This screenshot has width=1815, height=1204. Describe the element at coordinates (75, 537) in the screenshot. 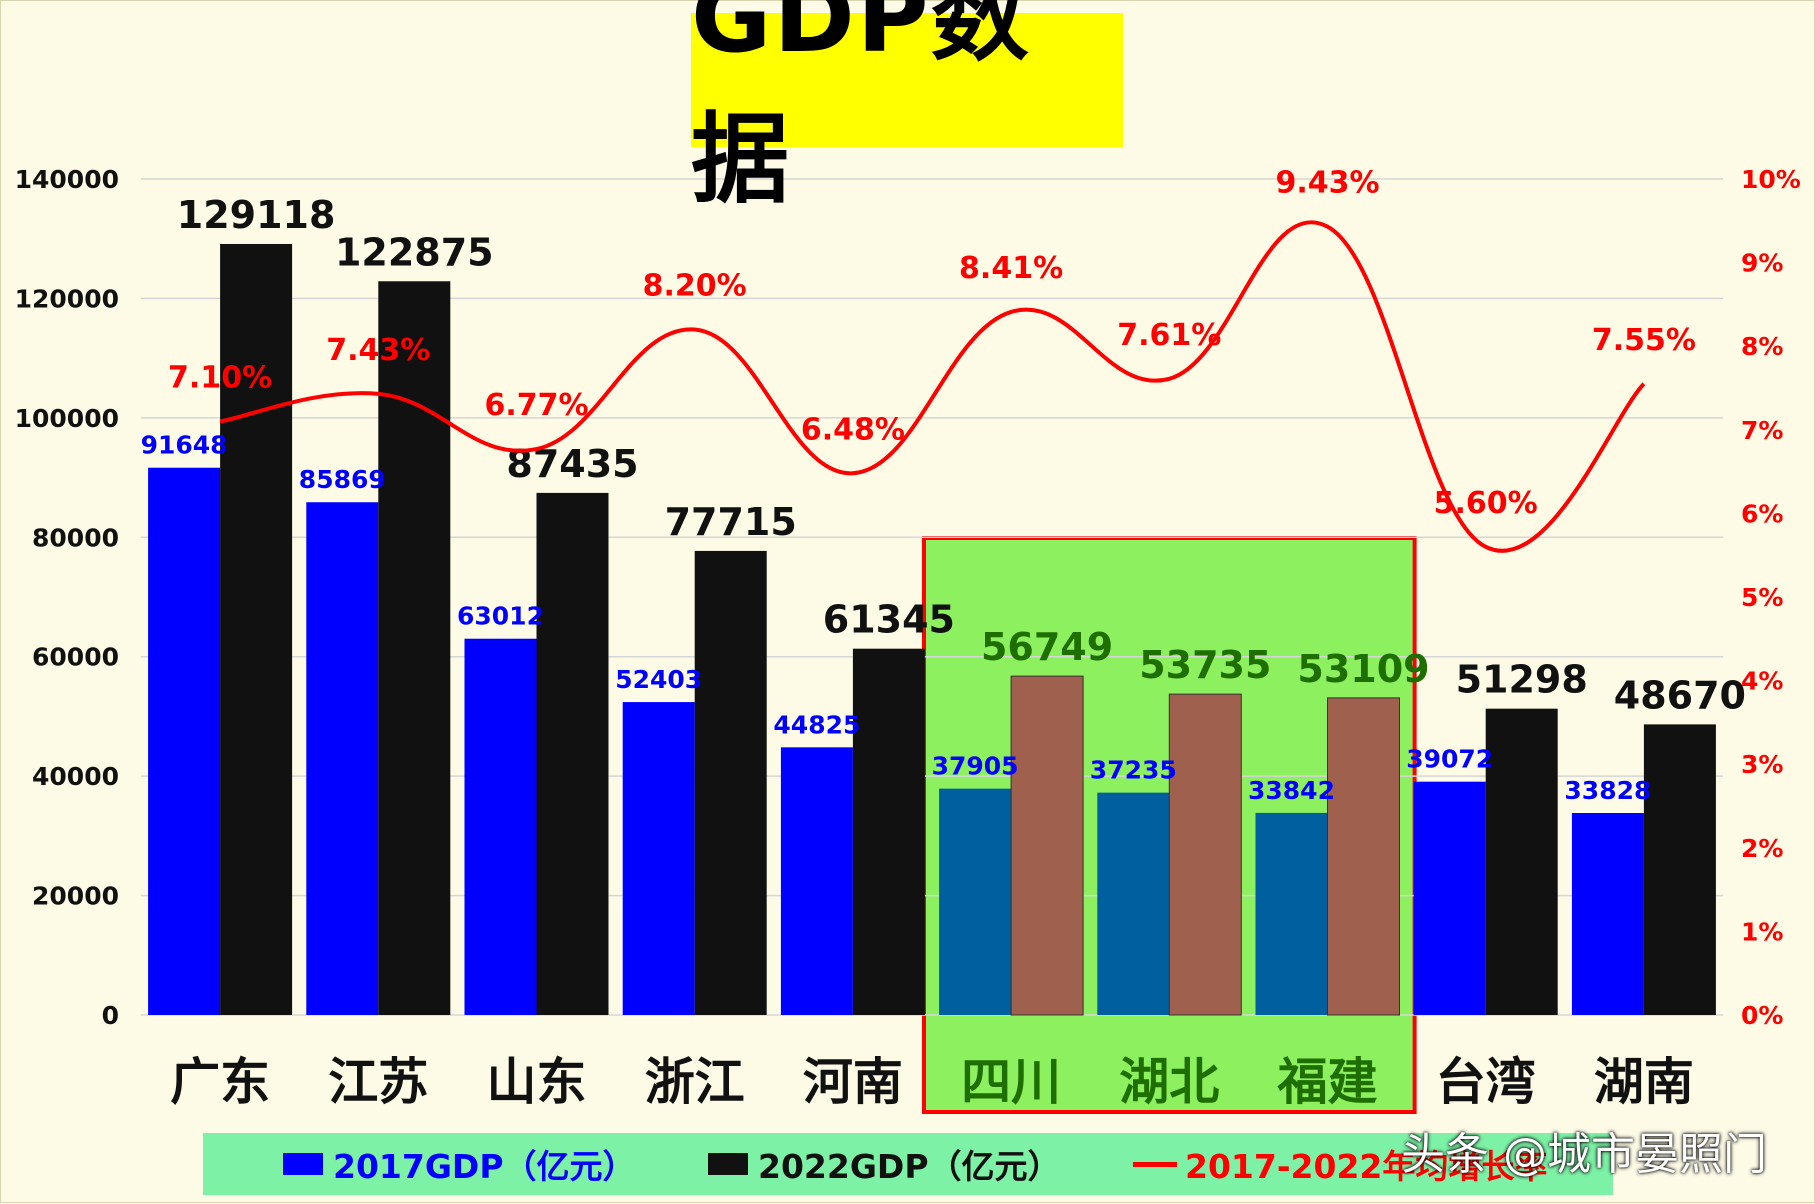

I see `y-tick-label: 80000` at that location.